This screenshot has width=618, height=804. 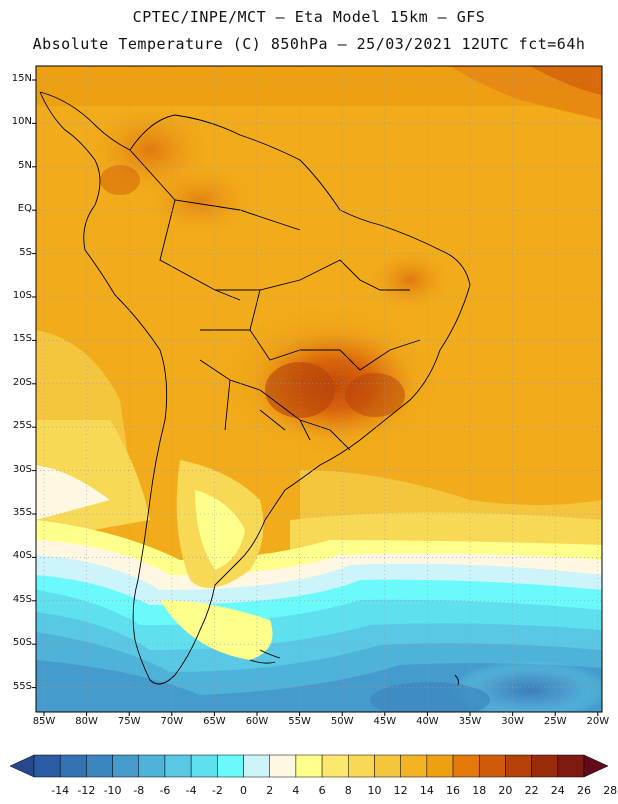 What do you see at coordinates (22, 766) in the screenshot?
I see `colorbar-min-arrow` at bounding box center [22, 766].